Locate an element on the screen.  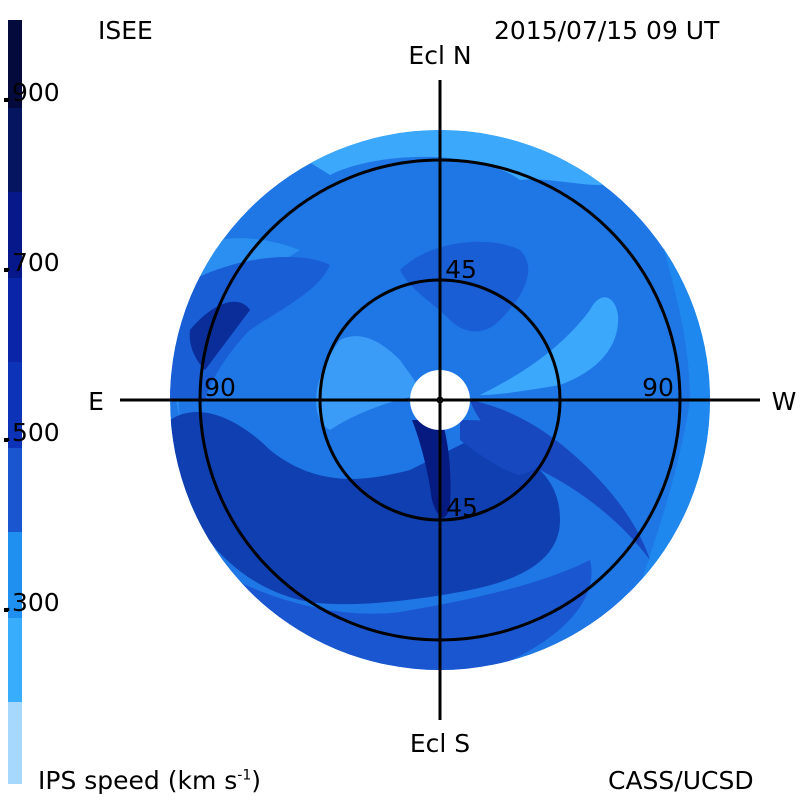
colorbar-tick-900: .900 is located at coordinates (32, 92).